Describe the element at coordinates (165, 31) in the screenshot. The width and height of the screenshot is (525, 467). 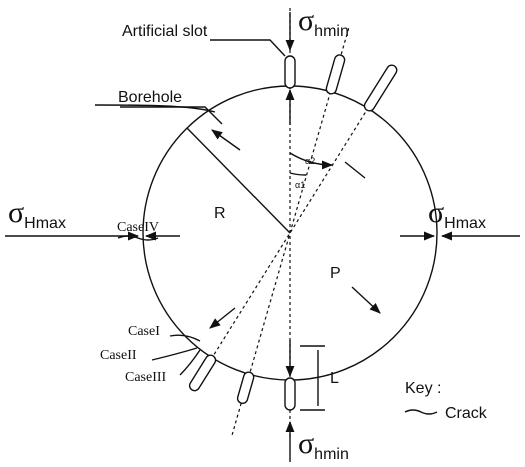
I see `label: Artificial slot` at that location.